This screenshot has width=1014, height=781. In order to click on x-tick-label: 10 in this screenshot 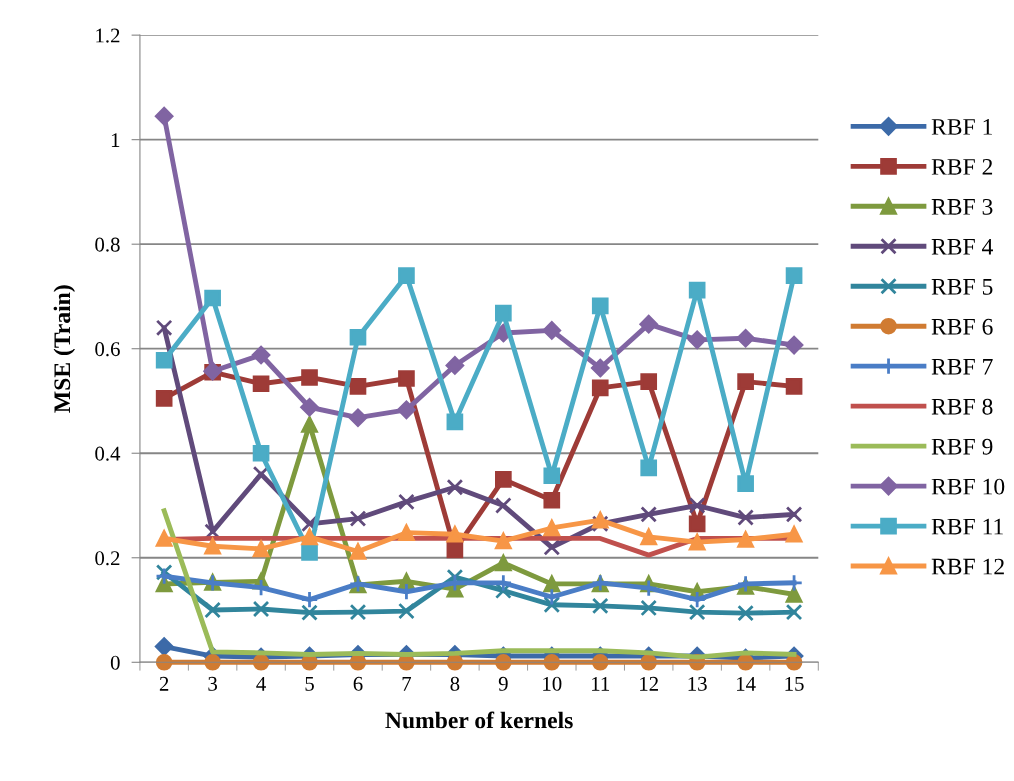, I will do `click(552, 683)`.